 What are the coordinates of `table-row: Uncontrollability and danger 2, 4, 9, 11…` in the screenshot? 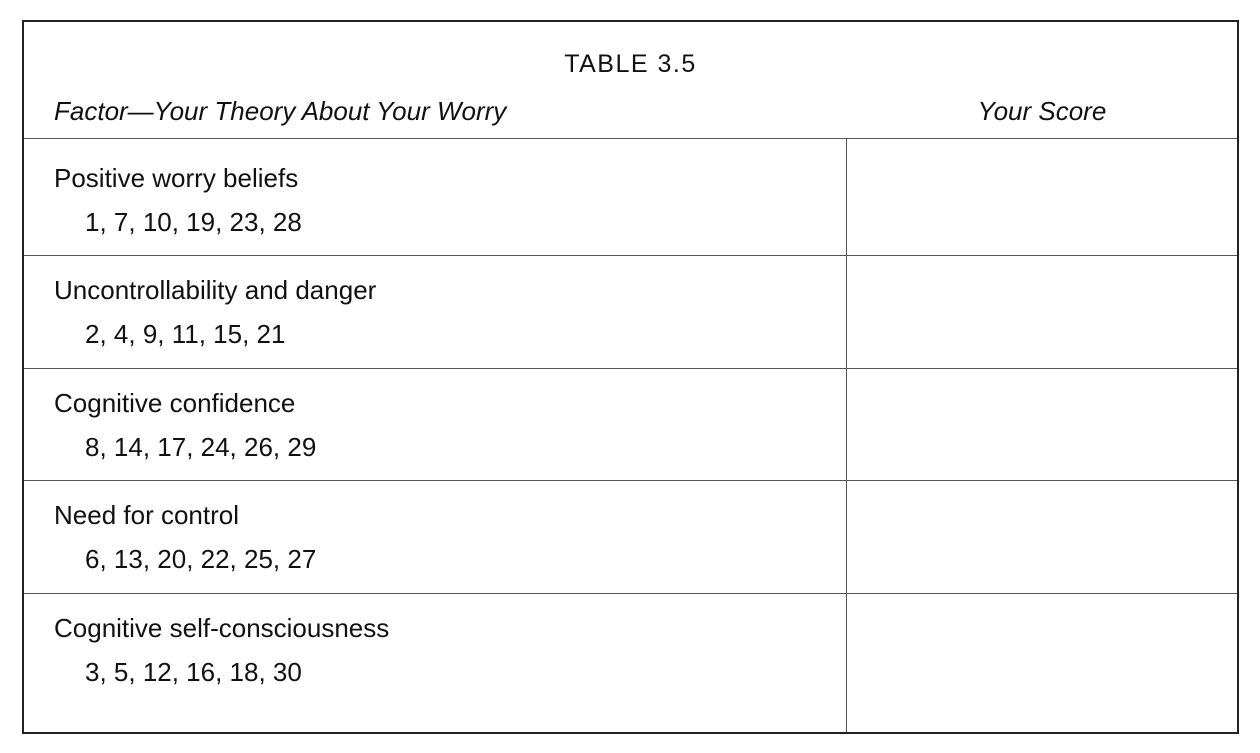 It's located at (435, 311).